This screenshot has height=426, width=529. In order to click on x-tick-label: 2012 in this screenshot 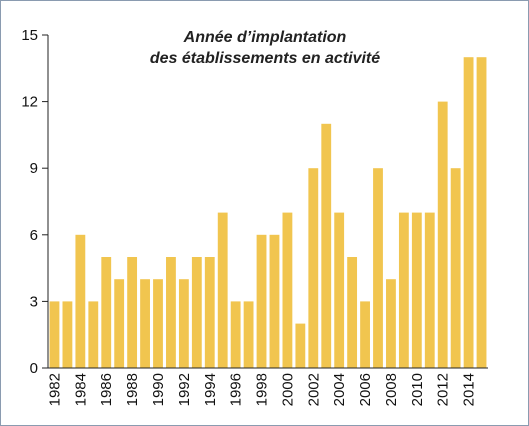, I will do `click(443, 389)`.